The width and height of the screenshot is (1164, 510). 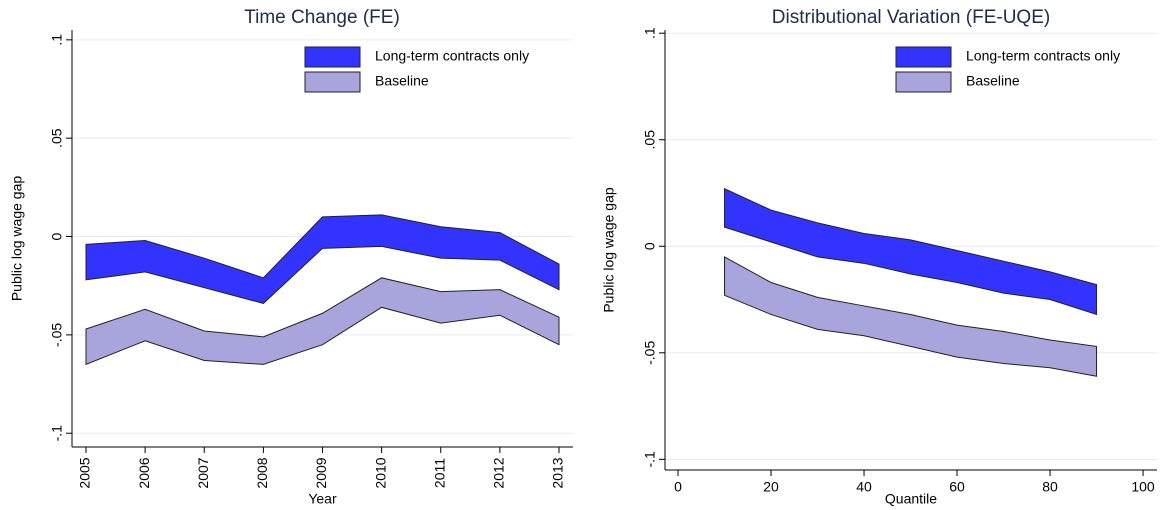 What do you see at coordinates (380, 472) in the screenshot?
I see `x-tick-label: 2010` at bounding box center [380, 472].